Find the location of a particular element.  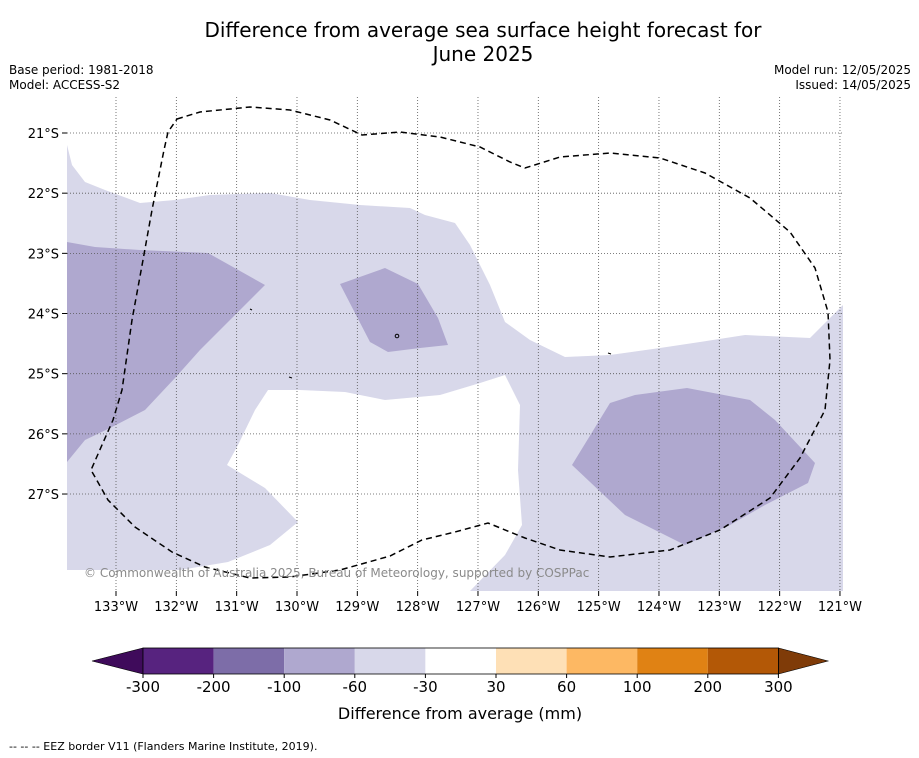

colorbar: -300 -200 -100 -60 -30 30 60 100 200 300 is located at coordinates (460, 671).